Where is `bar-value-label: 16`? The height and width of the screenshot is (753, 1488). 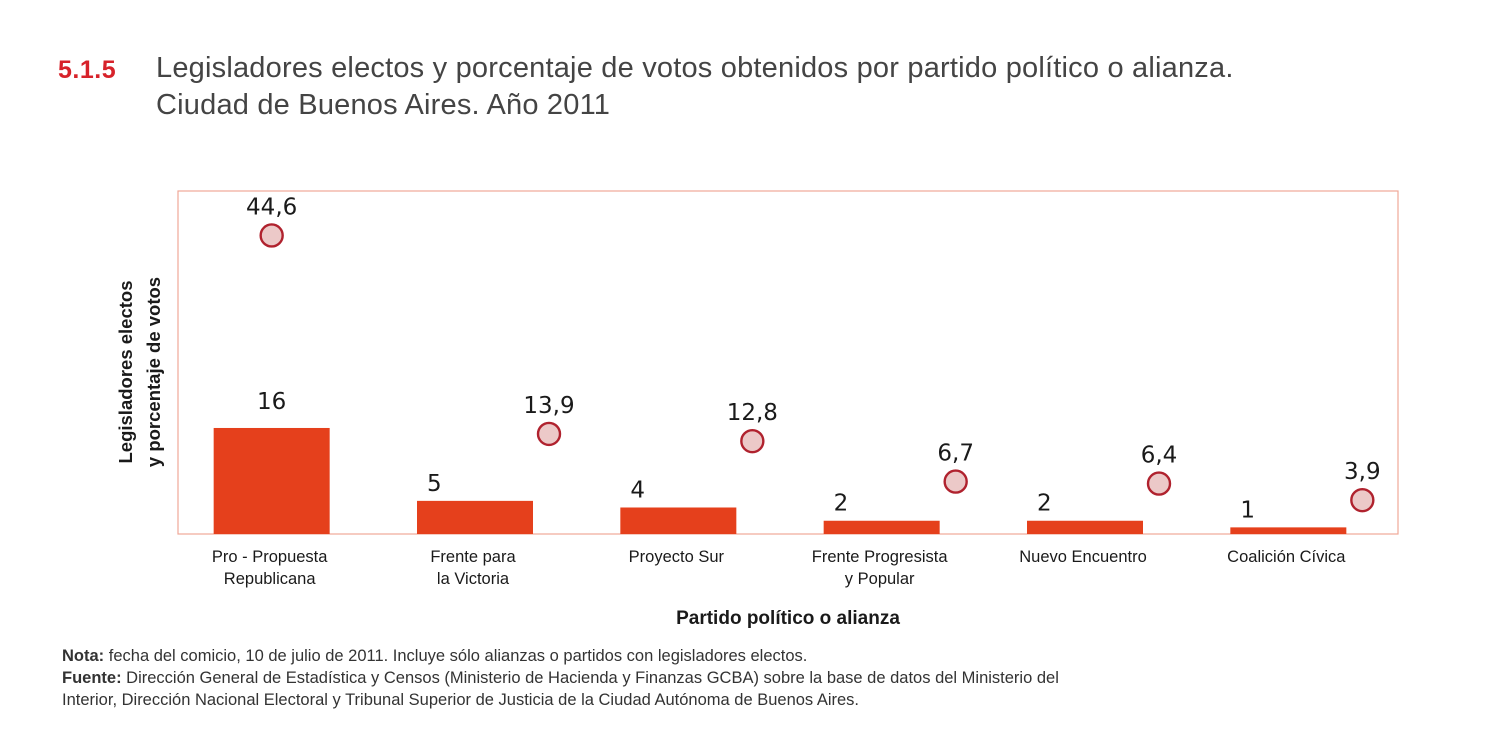
bar-value-label: 16 is located at coordinates (271, 402).